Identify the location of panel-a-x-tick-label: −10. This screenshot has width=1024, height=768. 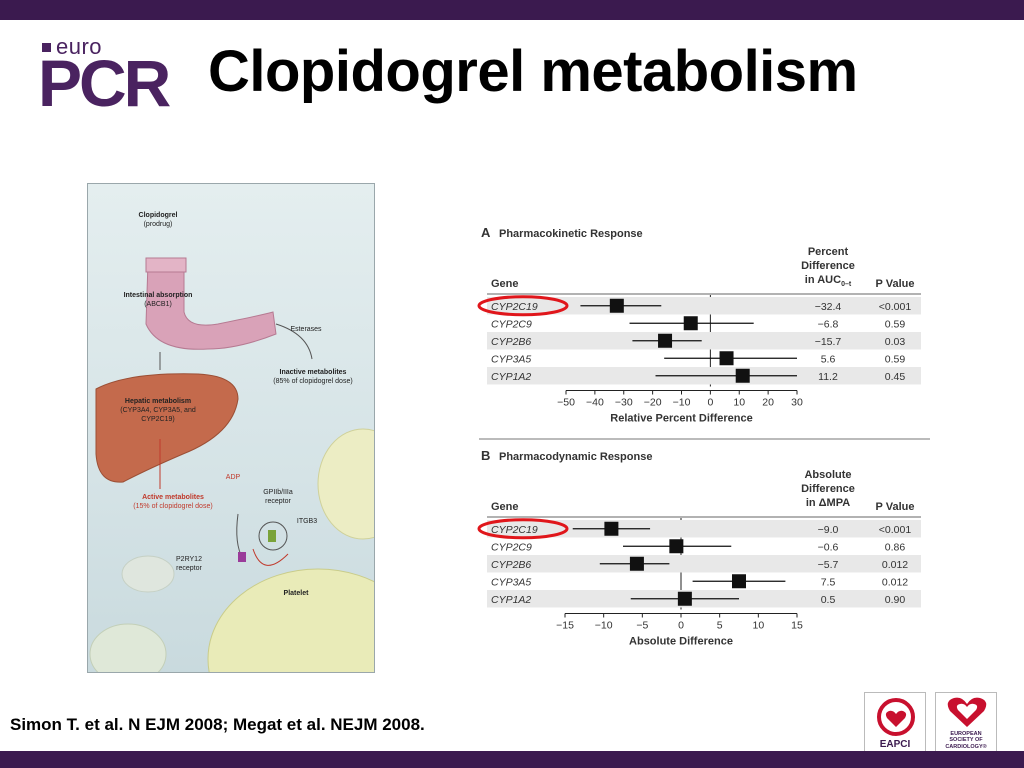
(682, 403).